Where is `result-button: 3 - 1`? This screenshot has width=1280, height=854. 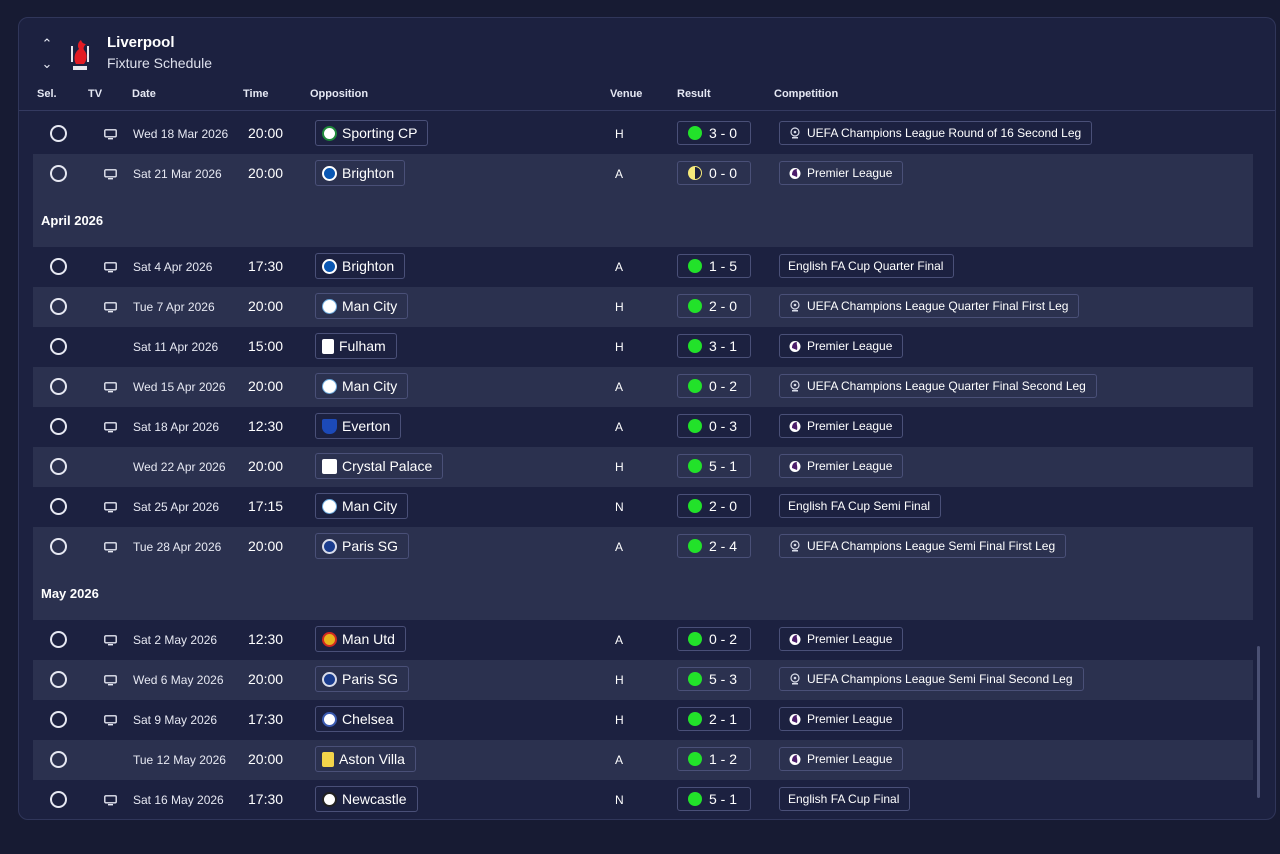
result-button: 3 - 1 is located at coordinates (714, 346).